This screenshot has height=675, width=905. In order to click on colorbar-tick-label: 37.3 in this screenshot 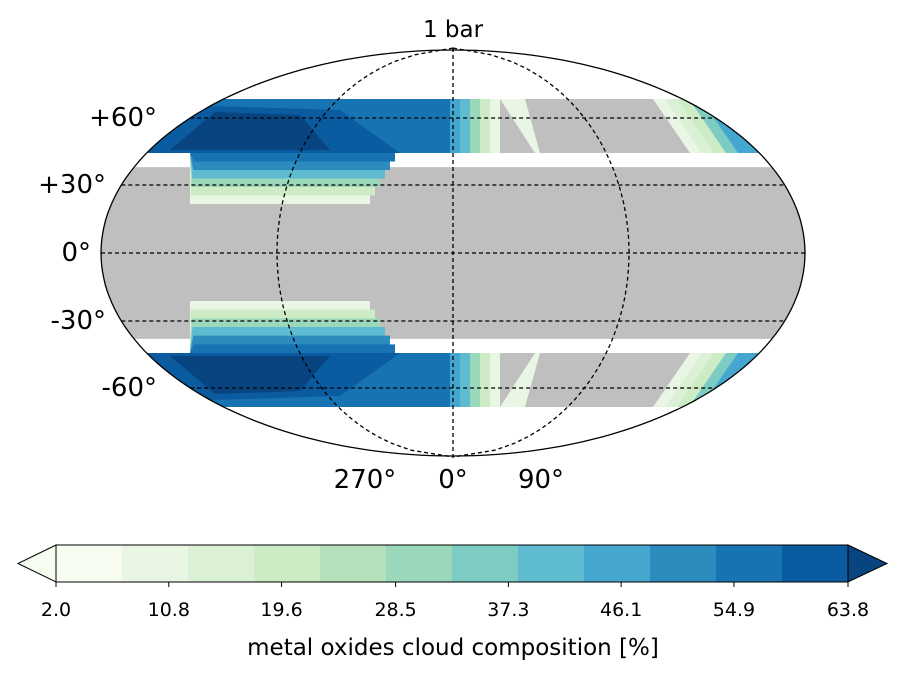, I will do `click(508, 610)`.